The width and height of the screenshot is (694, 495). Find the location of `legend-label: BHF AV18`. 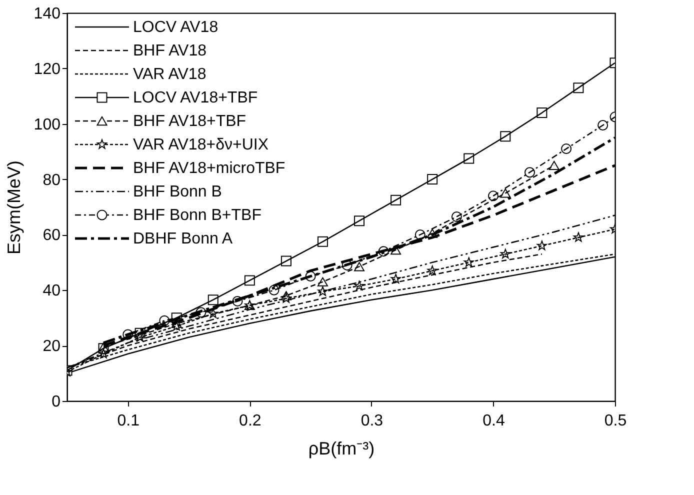

legend-label: BHF AV18 is located at coordinates (170, 51).